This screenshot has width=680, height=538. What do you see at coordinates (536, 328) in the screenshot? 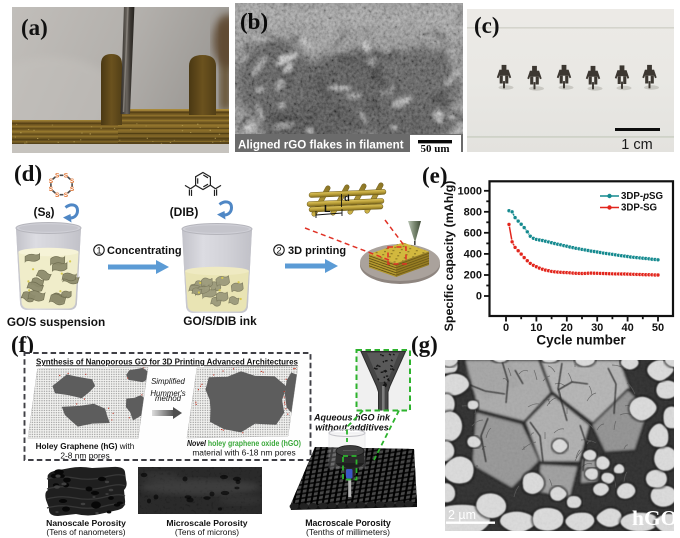
I see `svg-text: 10` at bounding box center [536, 328].